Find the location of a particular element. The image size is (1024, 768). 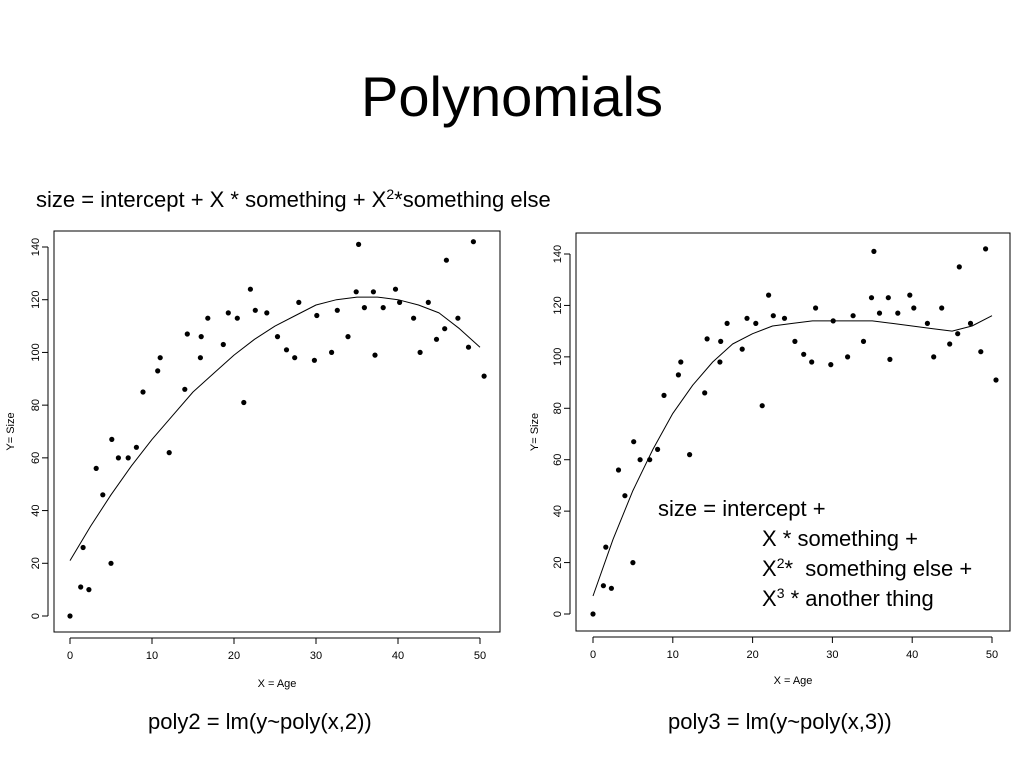

chart2-y-axis-title: Y= Size is located at coordinates (535, 432).